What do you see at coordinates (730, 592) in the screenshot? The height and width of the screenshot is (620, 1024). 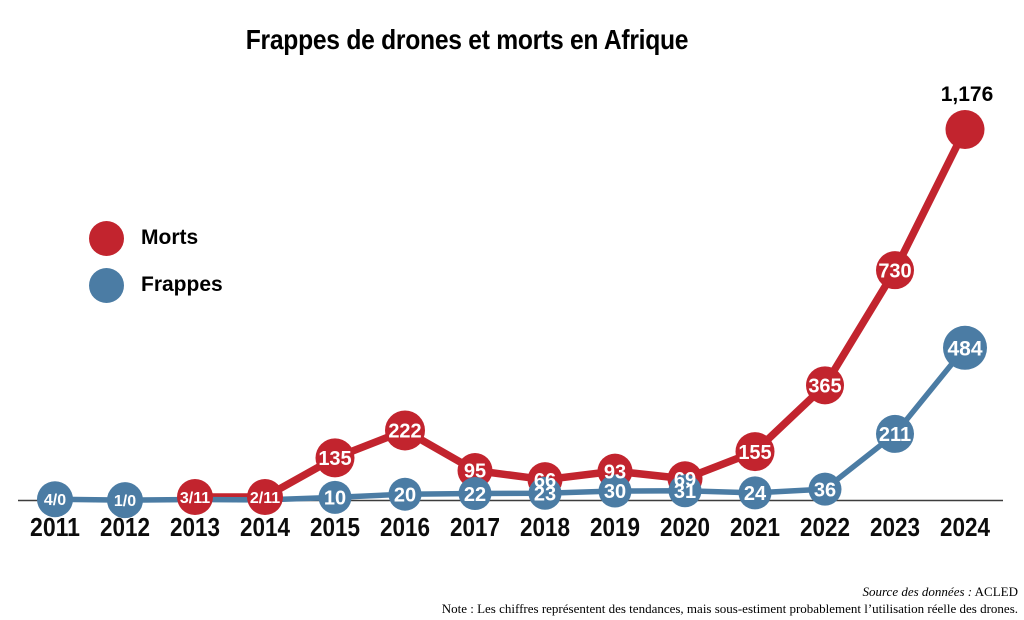 I see `source-line: Source des données : ACLED` at bounding box center [730, 592].